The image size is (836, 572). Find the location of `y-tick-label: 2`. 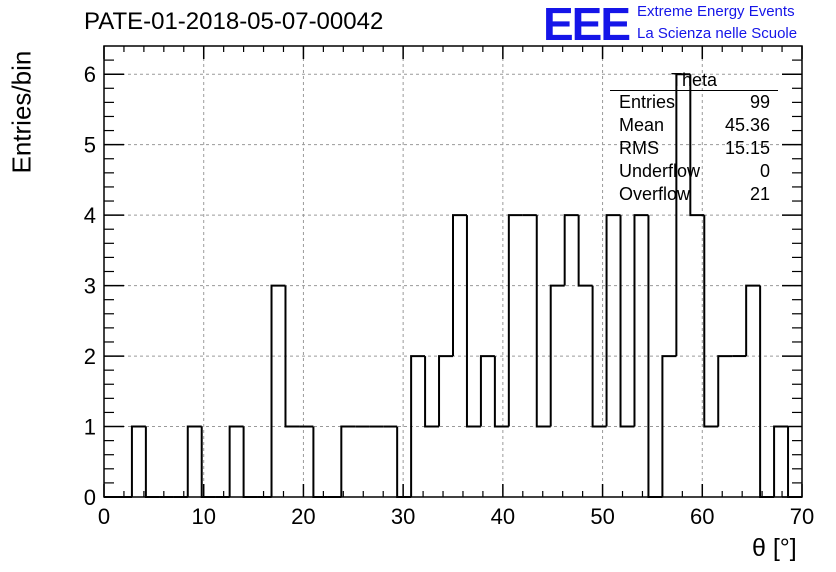

y-tick-label: 2 is located at coordinates (90, 356).